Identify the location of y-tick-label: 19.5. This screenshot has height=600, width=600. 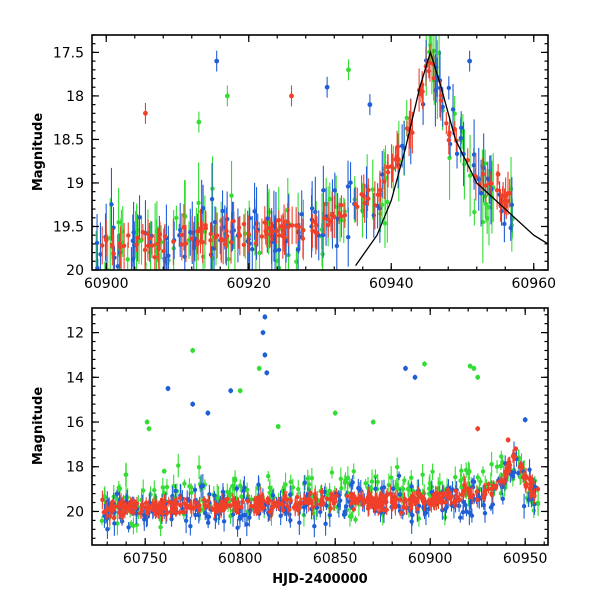
(68, 227).